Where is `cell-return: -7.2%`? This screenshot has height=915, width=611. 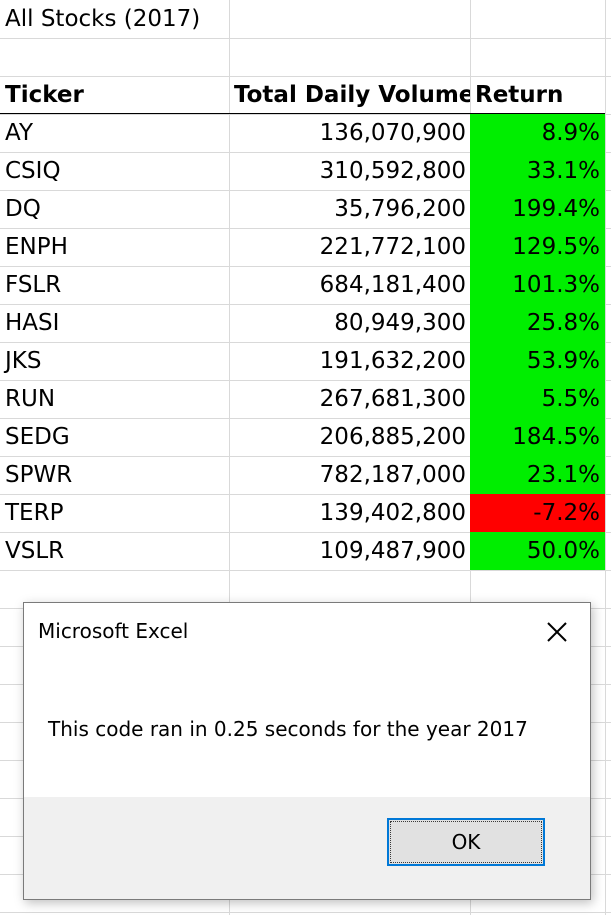
cell-return: -7.2% is located at coordinates (537, 513).